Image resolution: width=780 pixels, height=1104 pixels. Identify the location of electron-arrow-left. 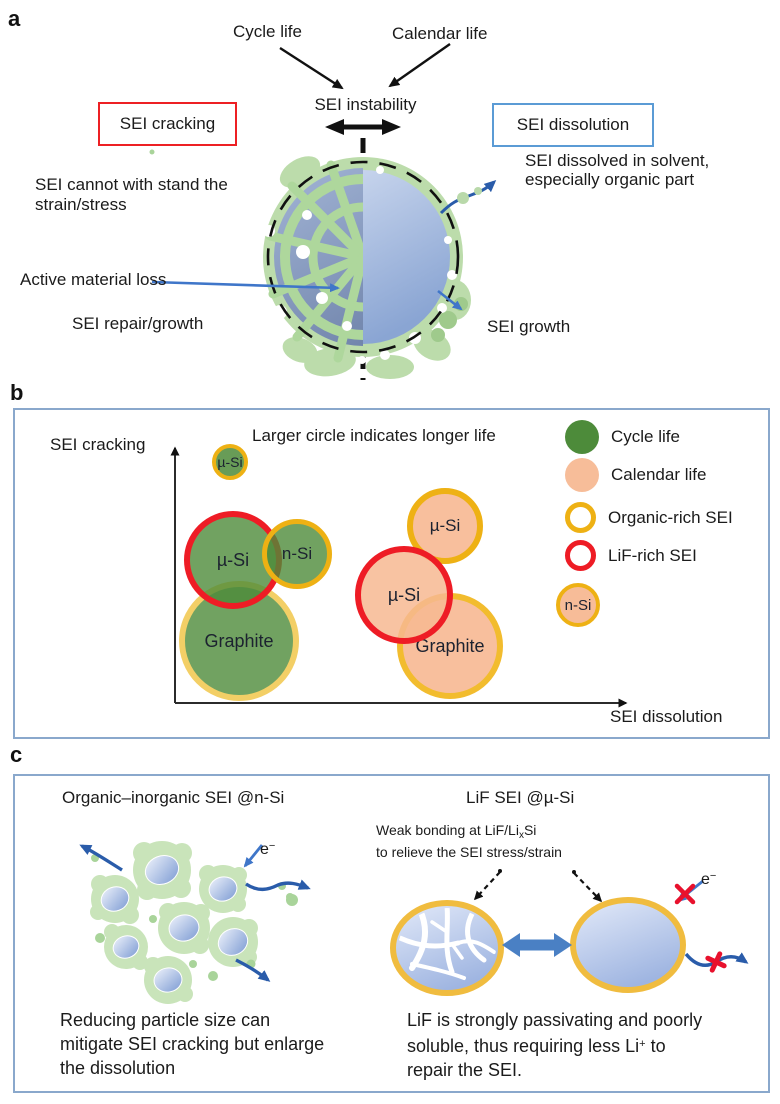
(253, 856).